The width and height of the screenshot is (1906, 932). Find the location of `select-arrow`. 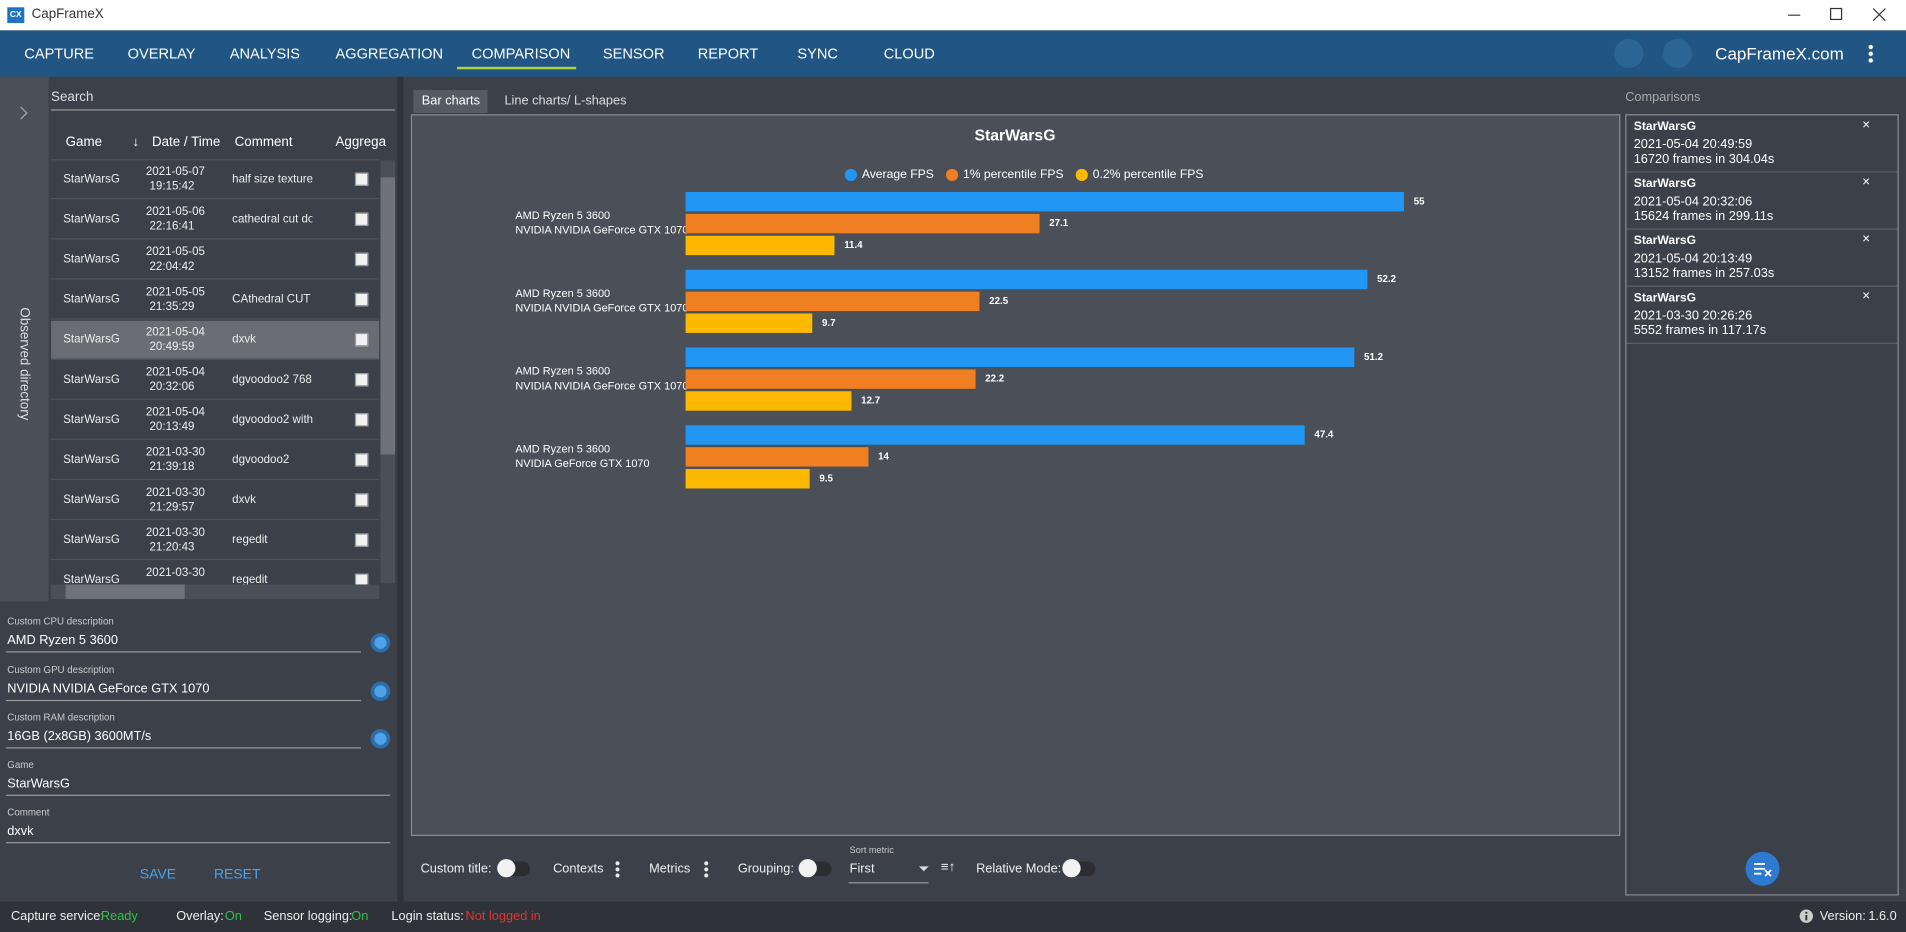

select-arrow is located at coordinates (923, 869).